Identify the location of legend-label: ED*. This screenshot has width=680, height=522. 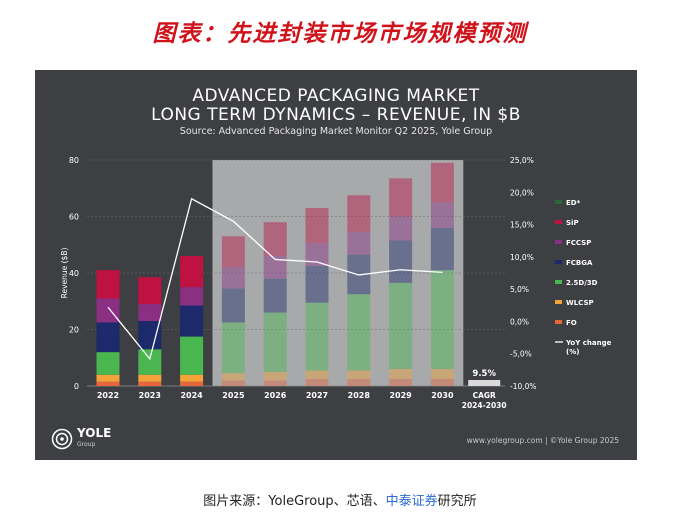
(573, 203).